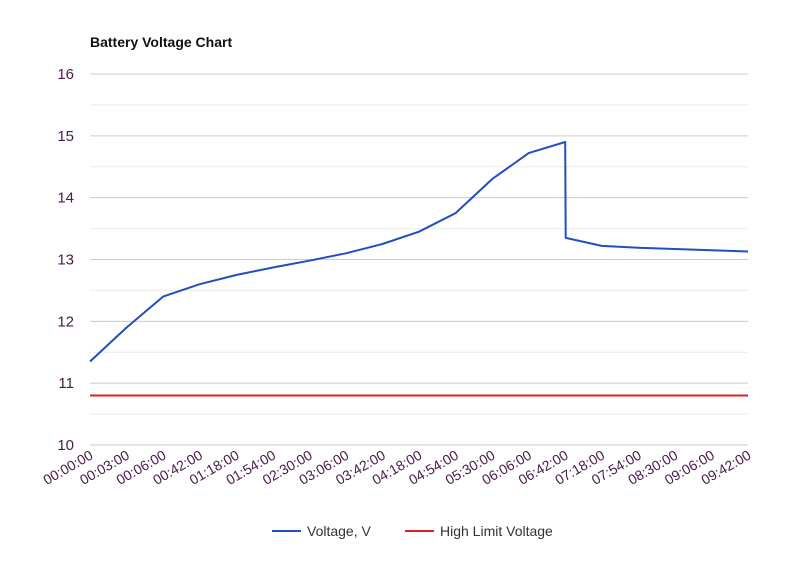  What do you see at coordinates (65, 321) in the screenshot?
I see `y-tick-label: 12` at bounding box center [65, 321].